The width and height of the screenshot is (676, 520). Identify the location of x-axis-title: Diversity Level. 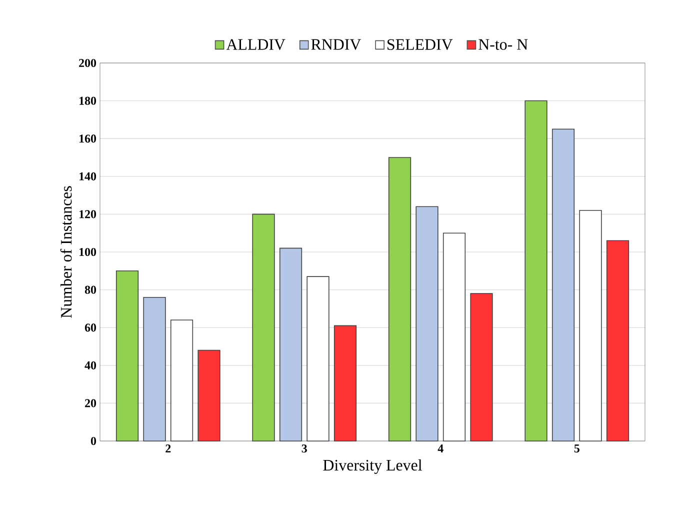
(372, 466).